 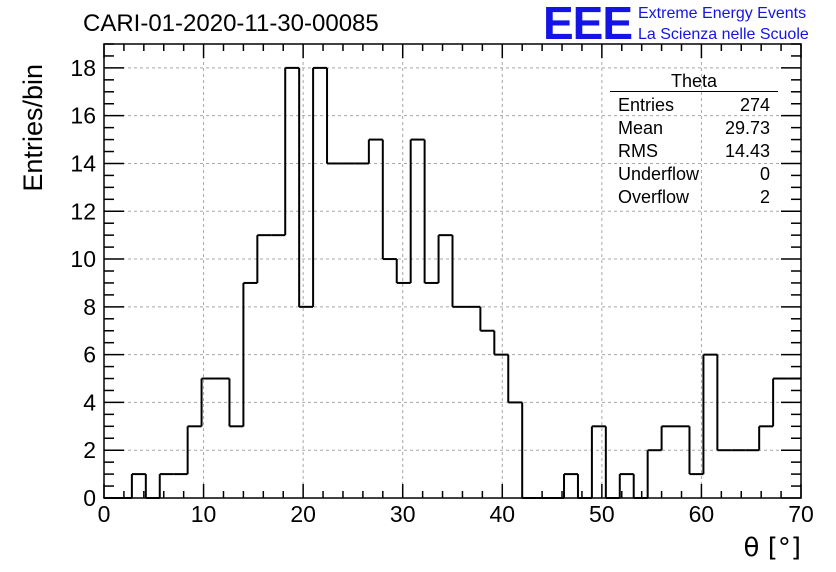 What do you see at coordinates (83, 116) in the screenshot?
I see `y-tick-label: 16` at bounding box center [83, 116].